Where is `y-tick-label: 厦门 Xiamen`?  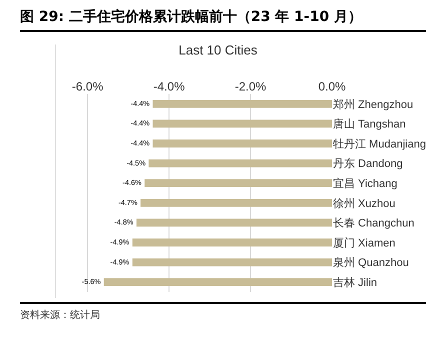
y-tick-label: 厦门 Xiamen is located at coordinates (364, 243).